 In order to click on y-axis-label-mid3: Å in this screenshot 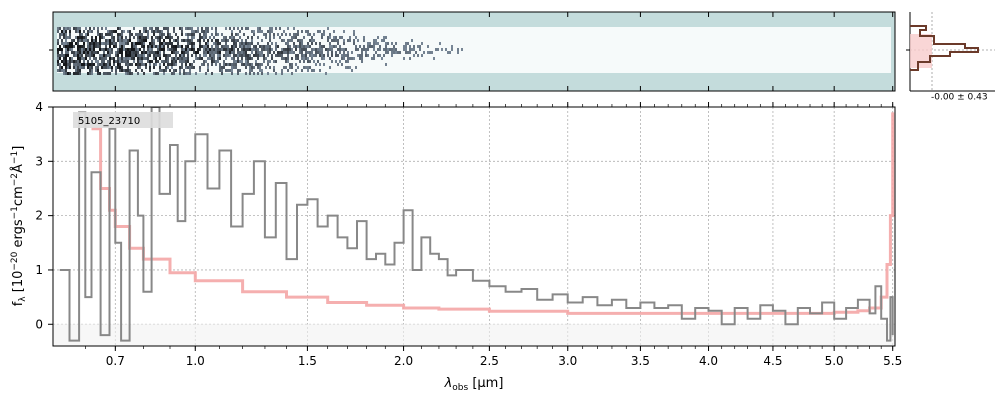, I will do `click(18, 168)`.